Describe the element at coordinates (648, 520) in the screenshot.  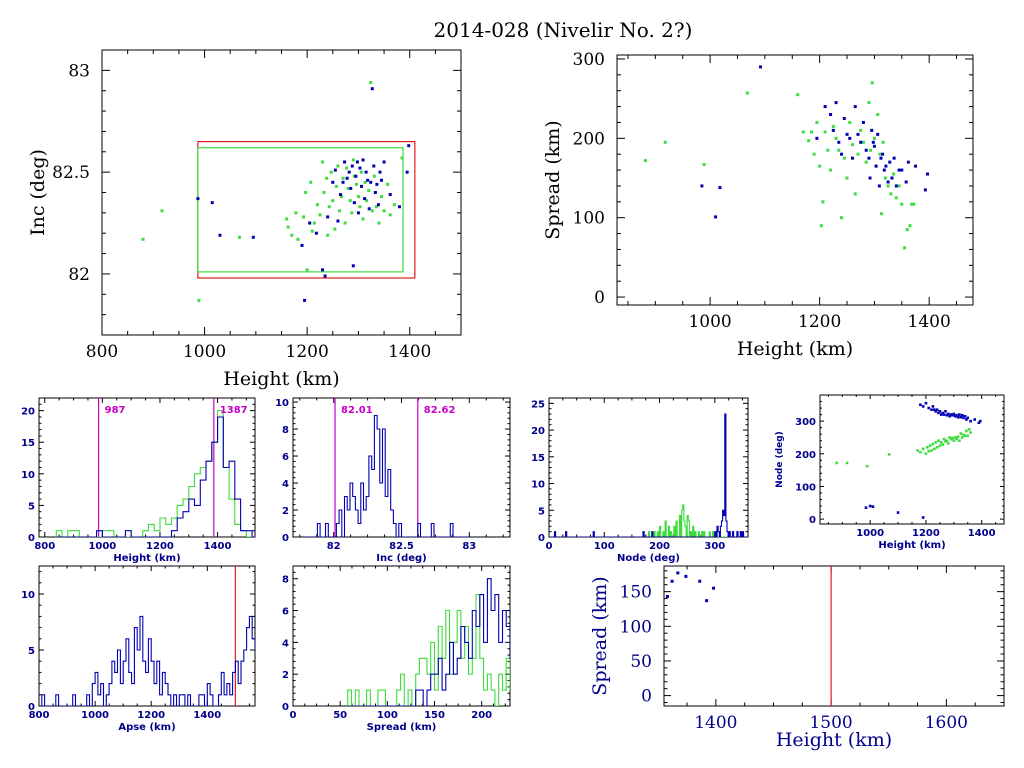
I see `green-histogram-steps` at that location.